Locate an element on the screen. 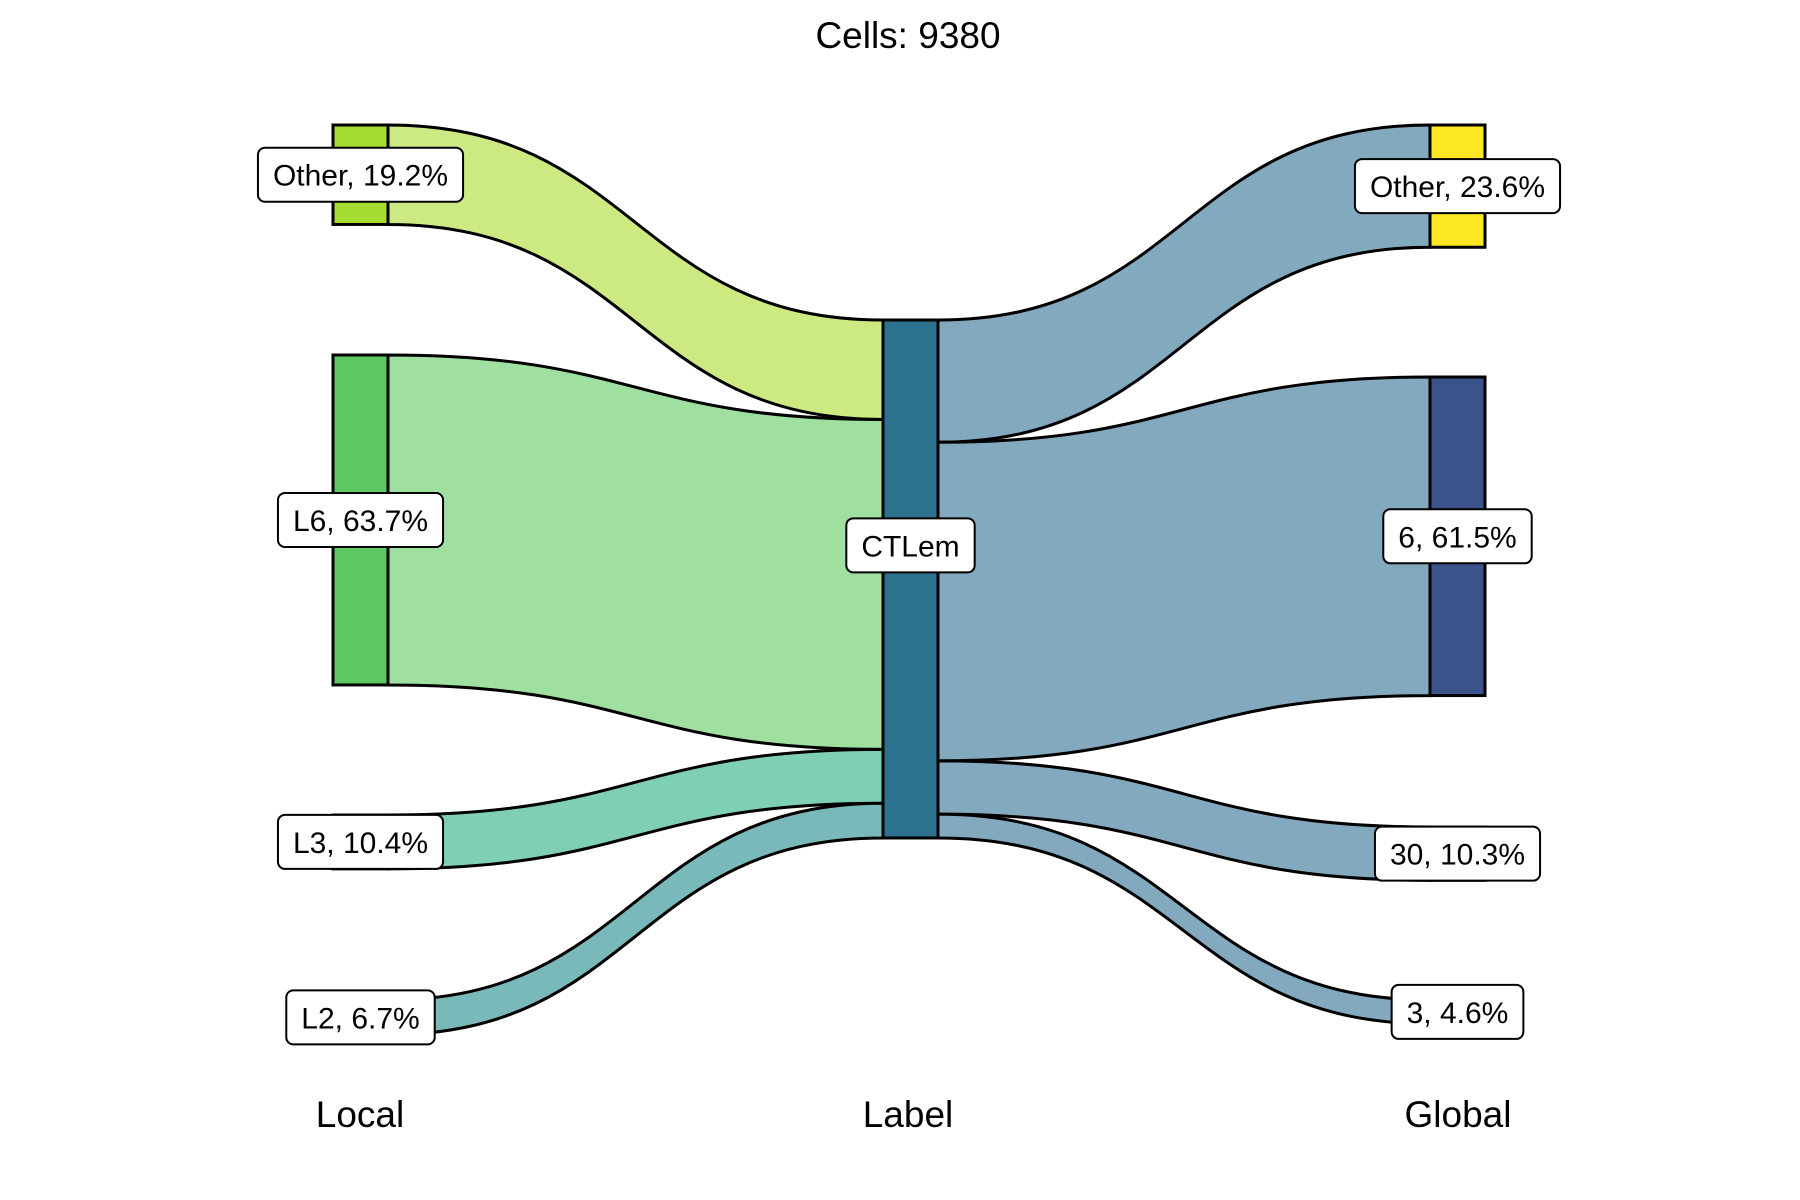 The height and width of the screenshot is (1200, 1800). label-global-3-box is located at coordinates (1457, 1011).